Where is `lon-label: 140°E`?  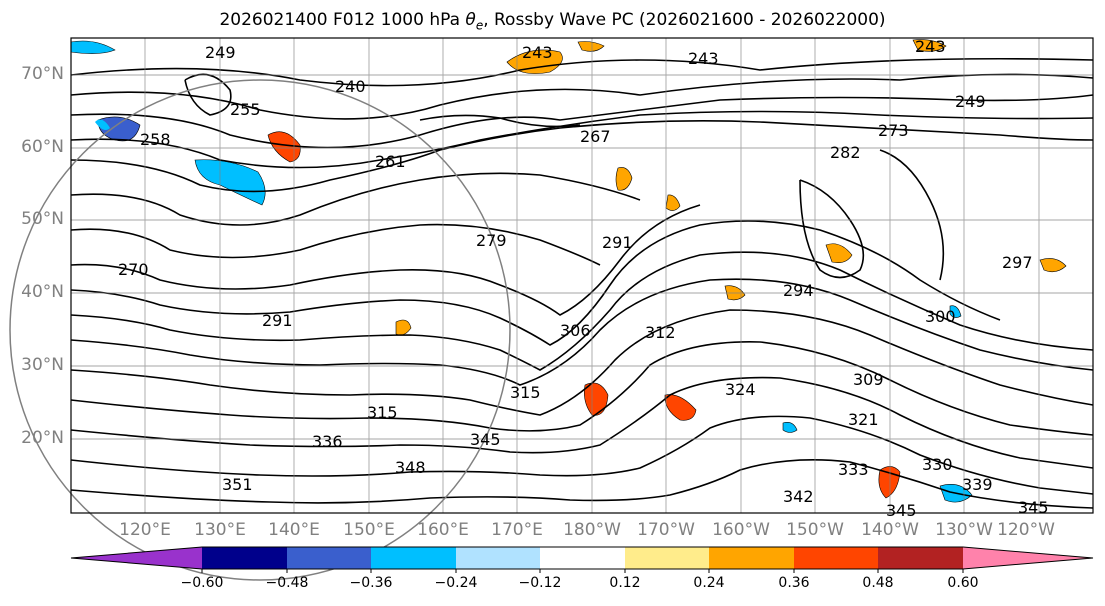
lon-label: 140°E is located at coordinates (294, 530).